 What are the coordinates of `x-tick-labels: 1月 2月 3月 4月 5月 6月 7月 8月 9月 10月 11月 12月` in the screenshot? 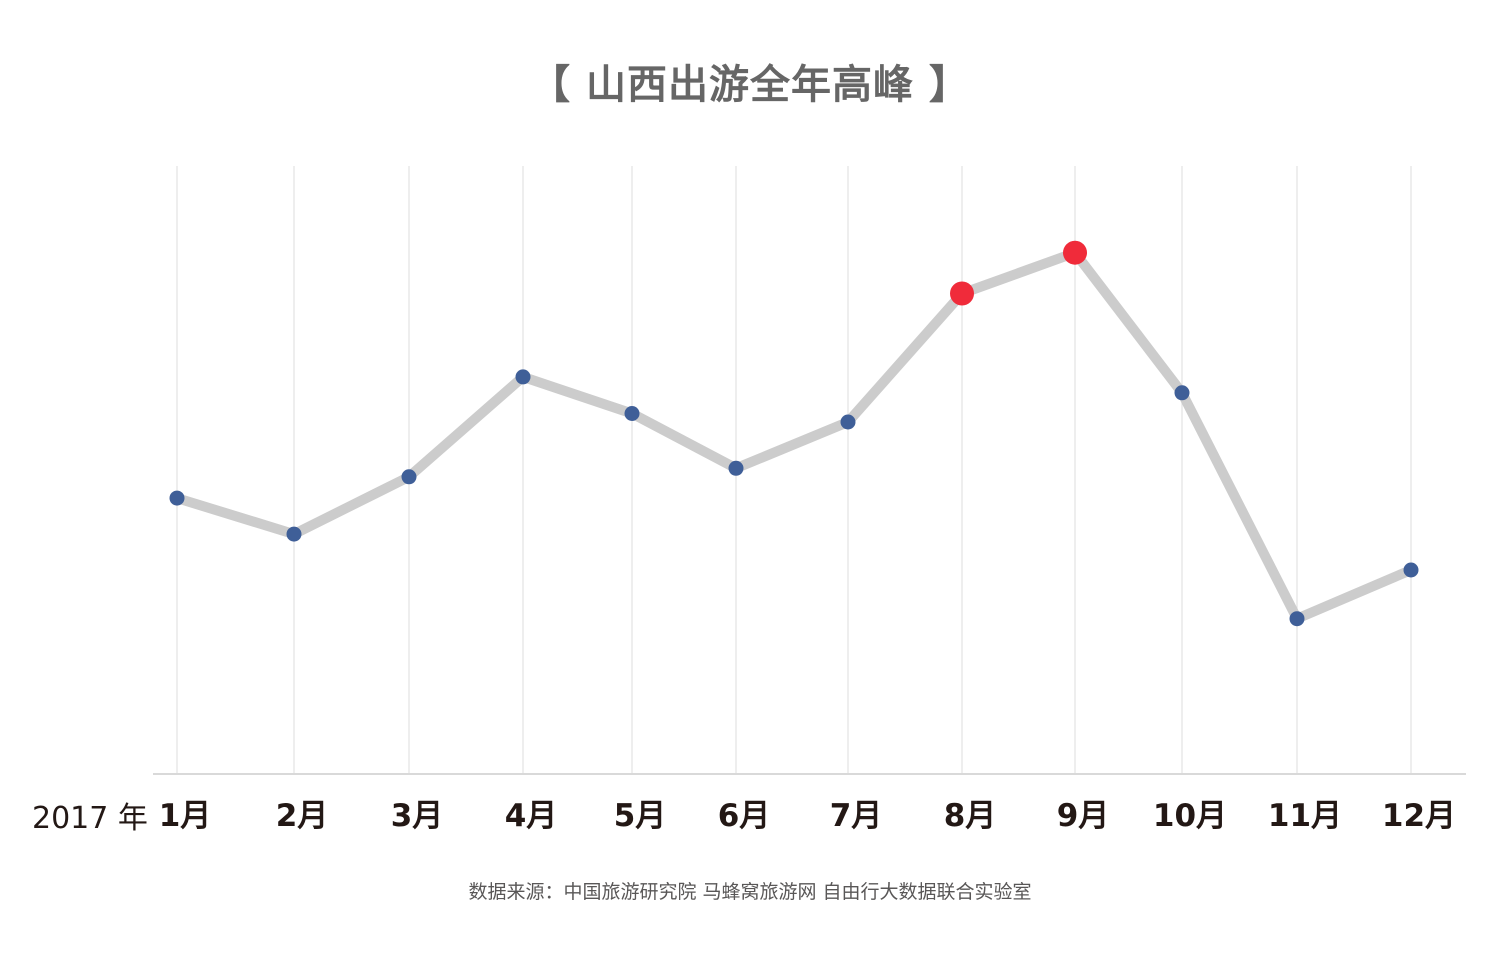 It's located at (807, 816).